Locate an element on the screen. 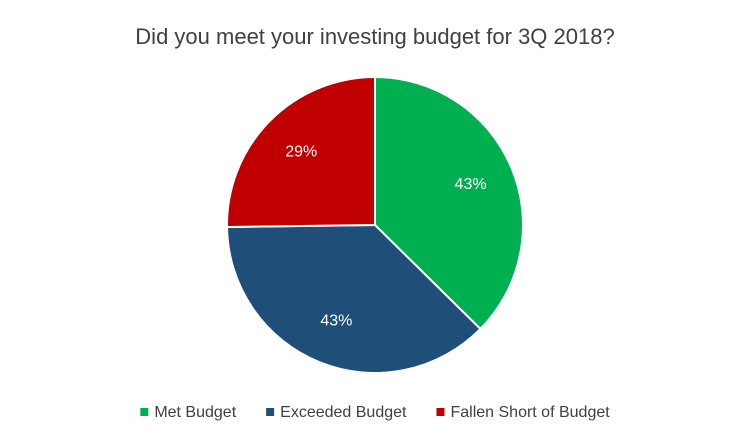 This screenshot has height=445, width=747. legend-text: Exceeded Budget is located at coordinates (343, 412).